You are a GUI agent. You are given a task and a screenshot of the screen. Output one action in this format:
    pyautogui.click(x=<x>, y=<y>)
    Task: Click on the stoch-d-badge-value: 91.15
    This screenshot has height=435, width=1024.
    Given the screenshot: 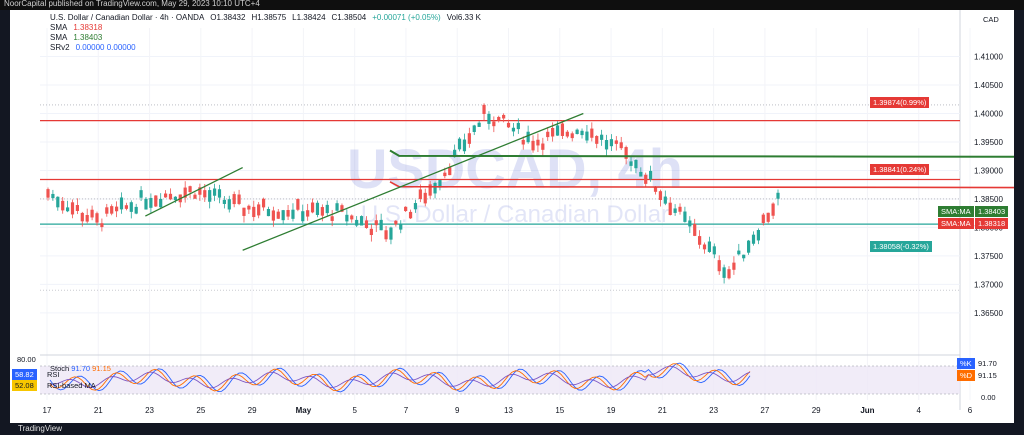 What is the action you would take?
    pyautogui.click(x=987, y=375)
    